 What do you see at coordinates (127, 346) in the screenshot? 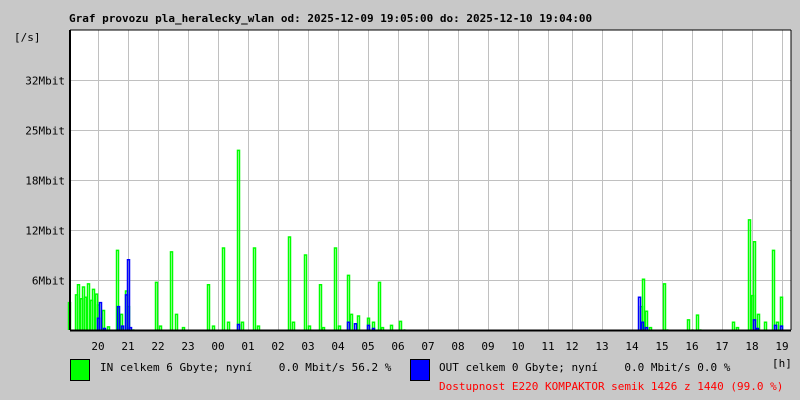
I see `x-tick-label: 21` at bounding box center [127, 346].